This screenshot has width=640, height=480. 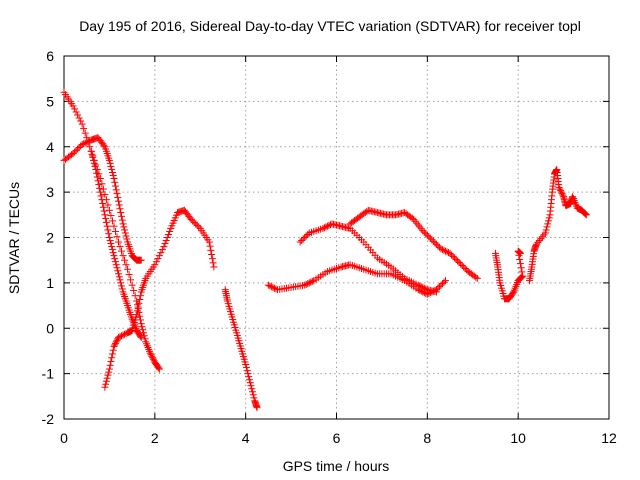 I want to click on x-tick-label: 4, so click(x=246, y=438).